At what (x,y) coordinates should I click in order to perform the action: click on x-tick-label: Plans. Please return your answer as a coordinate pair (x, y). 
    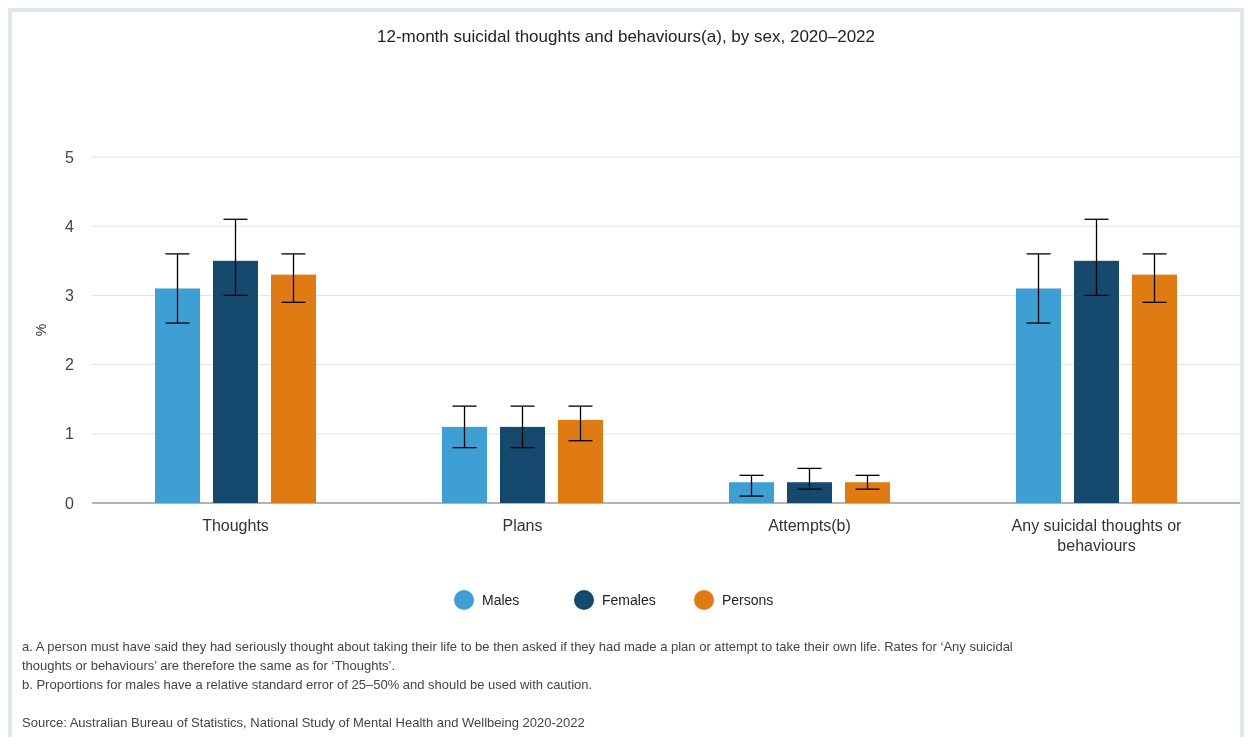
    Looking at the image, I should click on (522, 525).